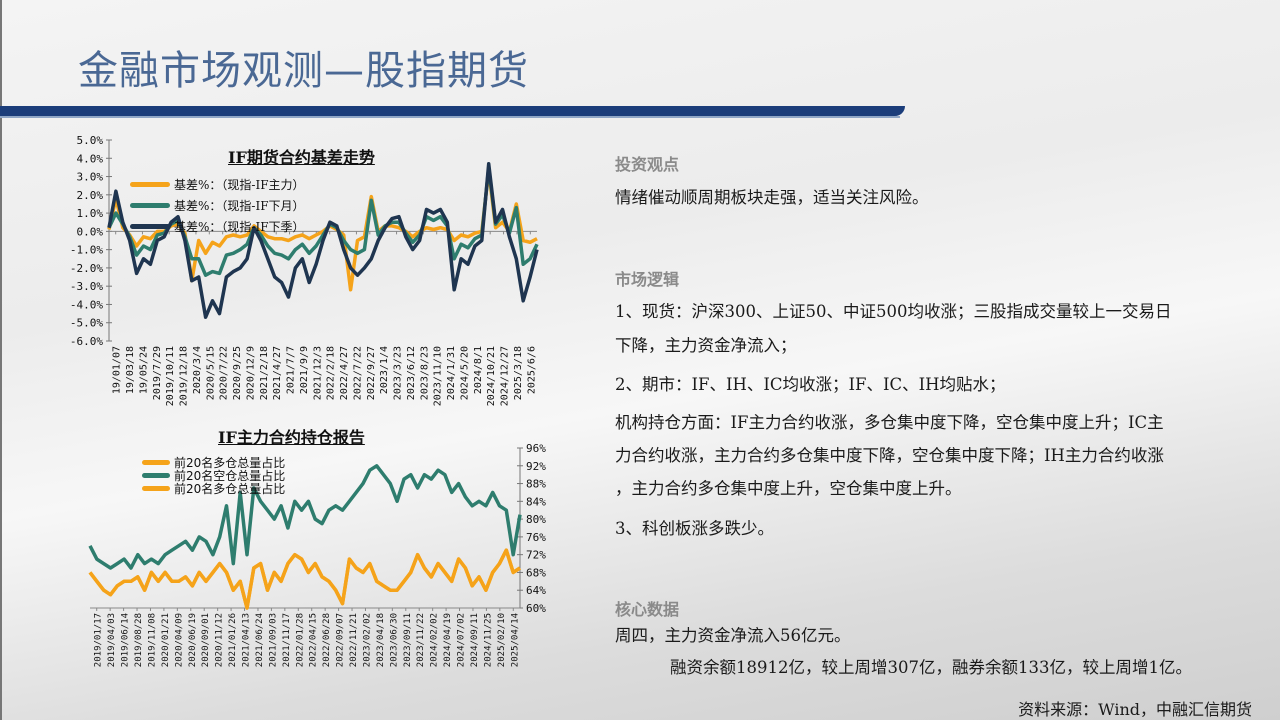 The image size is (1280, 720). What do you see at coordinates (536, 448) in the screenshot?
I see `y-tick-label: 96%` at bounding box center [536, 448].